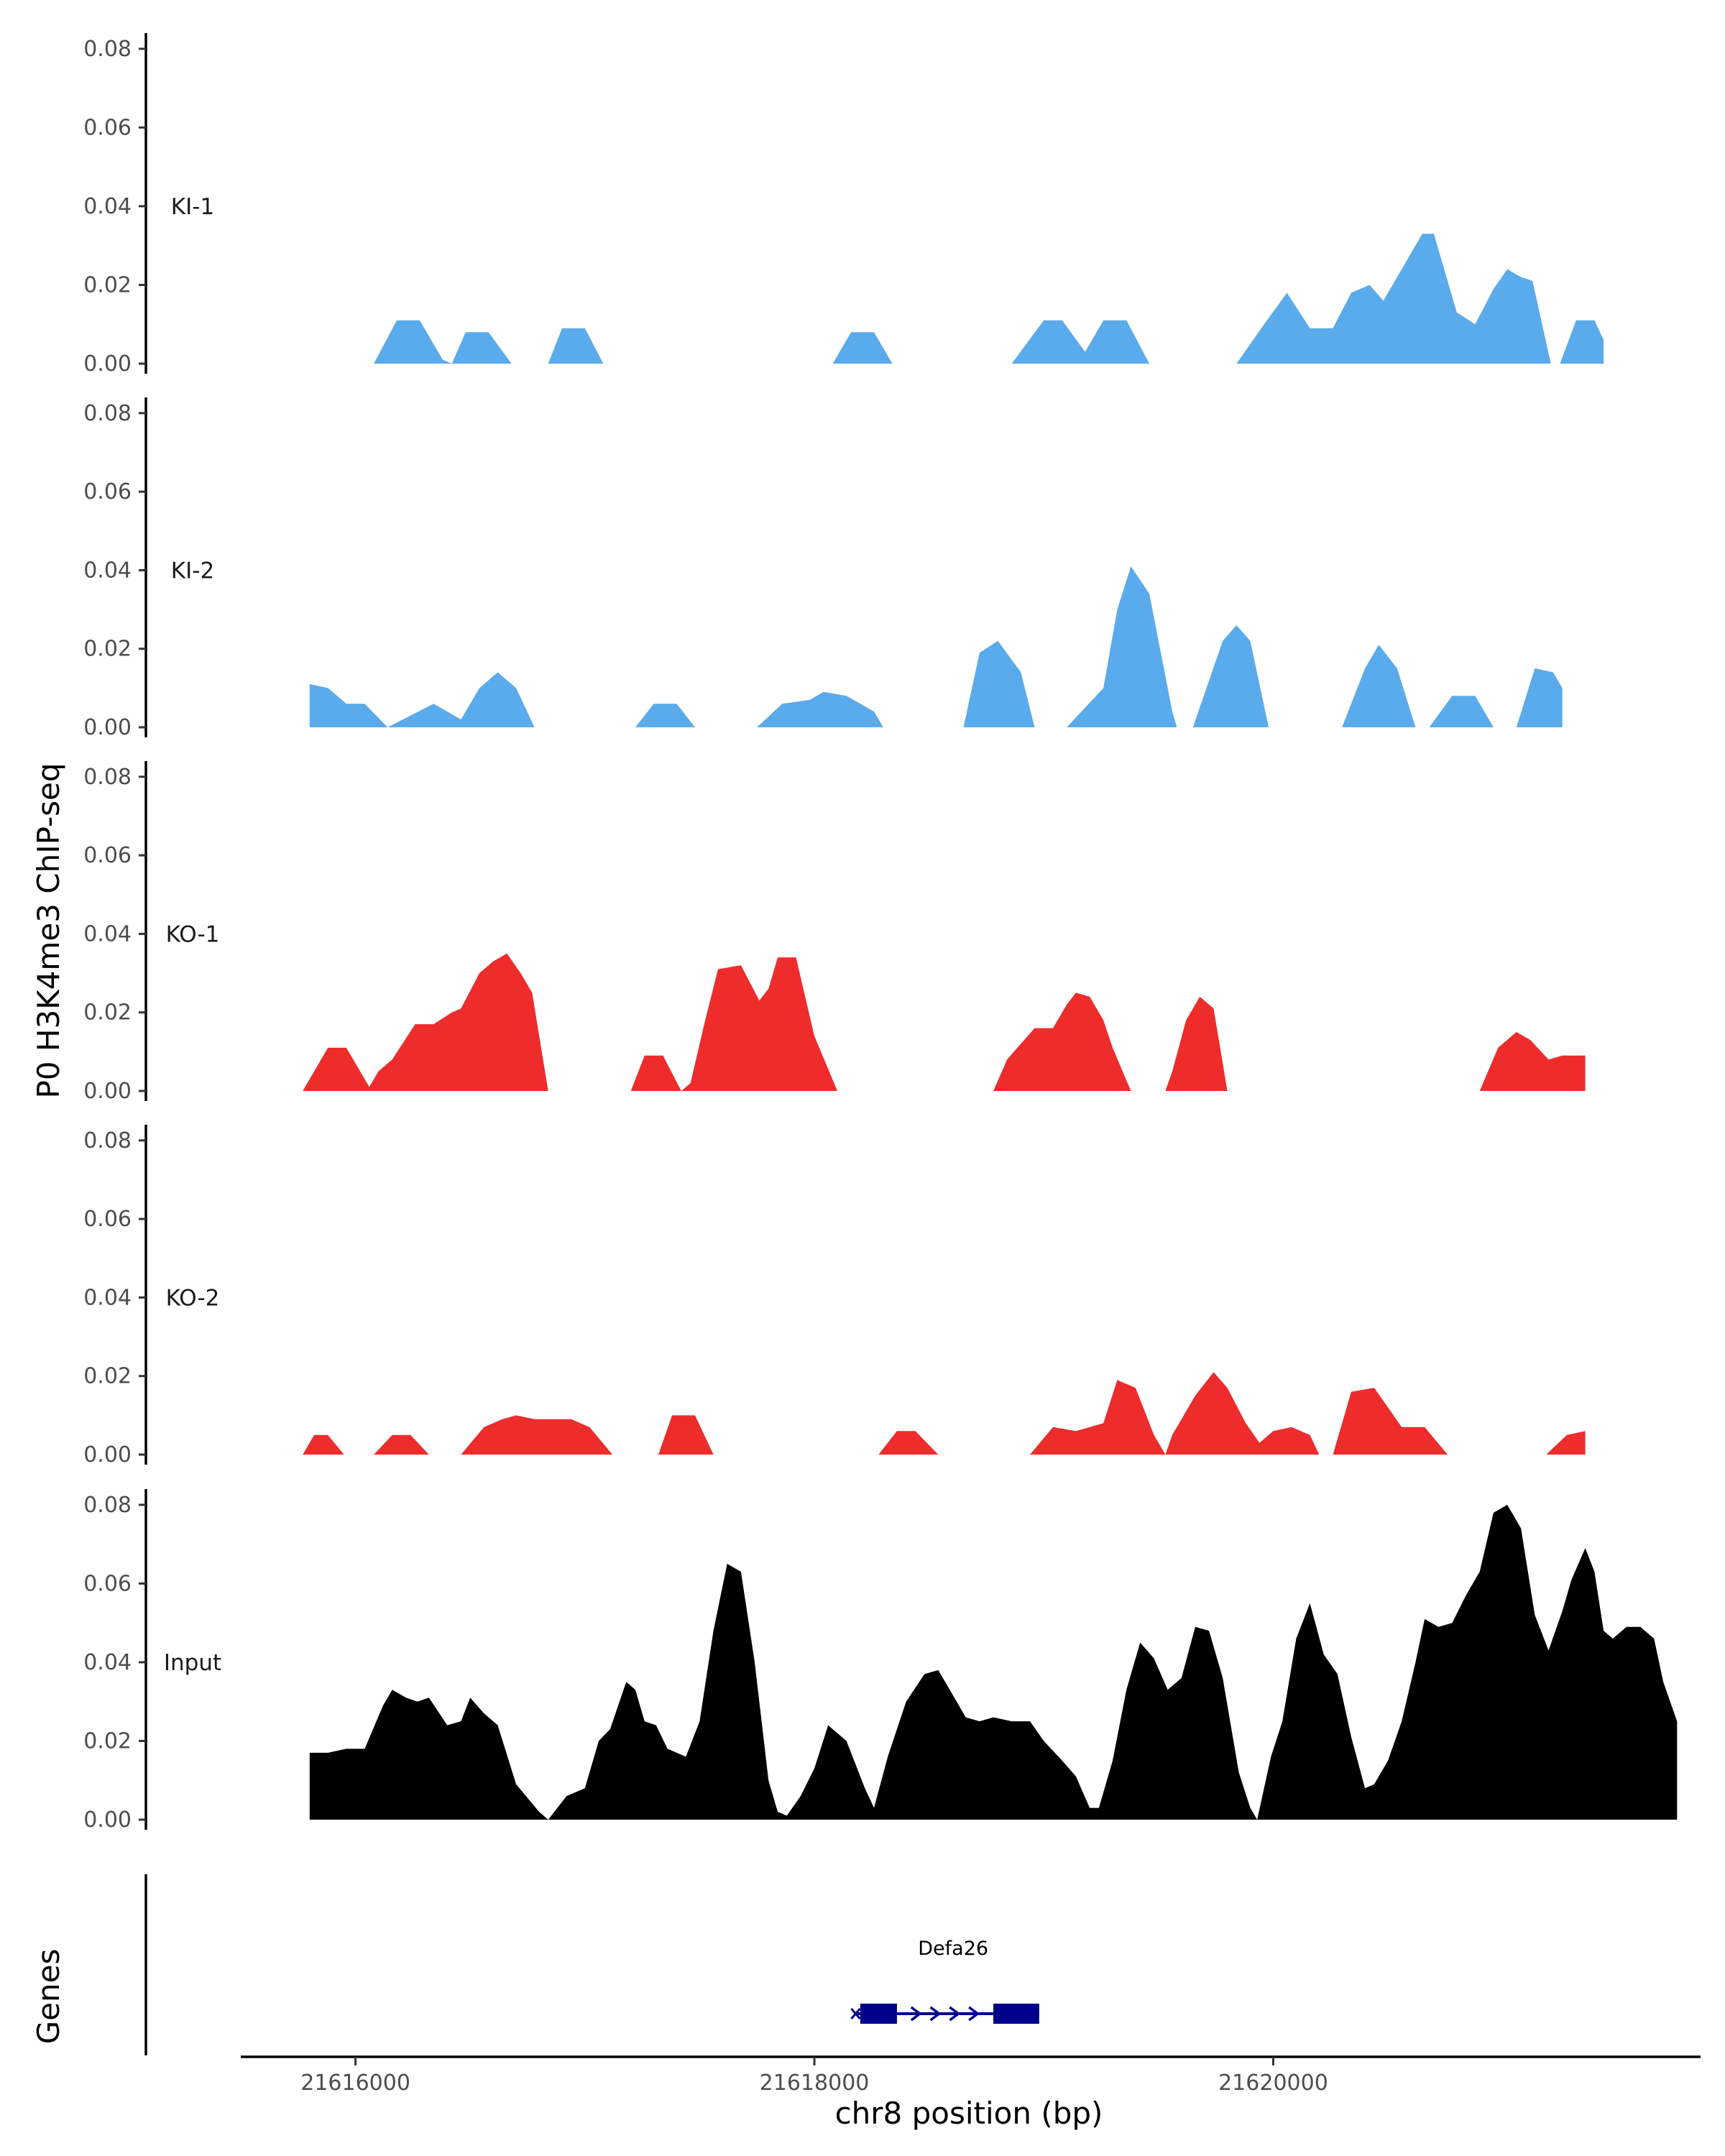 The width and height of the screenshot is (1725, 2156). What do you see at coordinates (855, 2013) in the screenshot?
I see `gene-start-mark` at bounding box center [855, 2013].